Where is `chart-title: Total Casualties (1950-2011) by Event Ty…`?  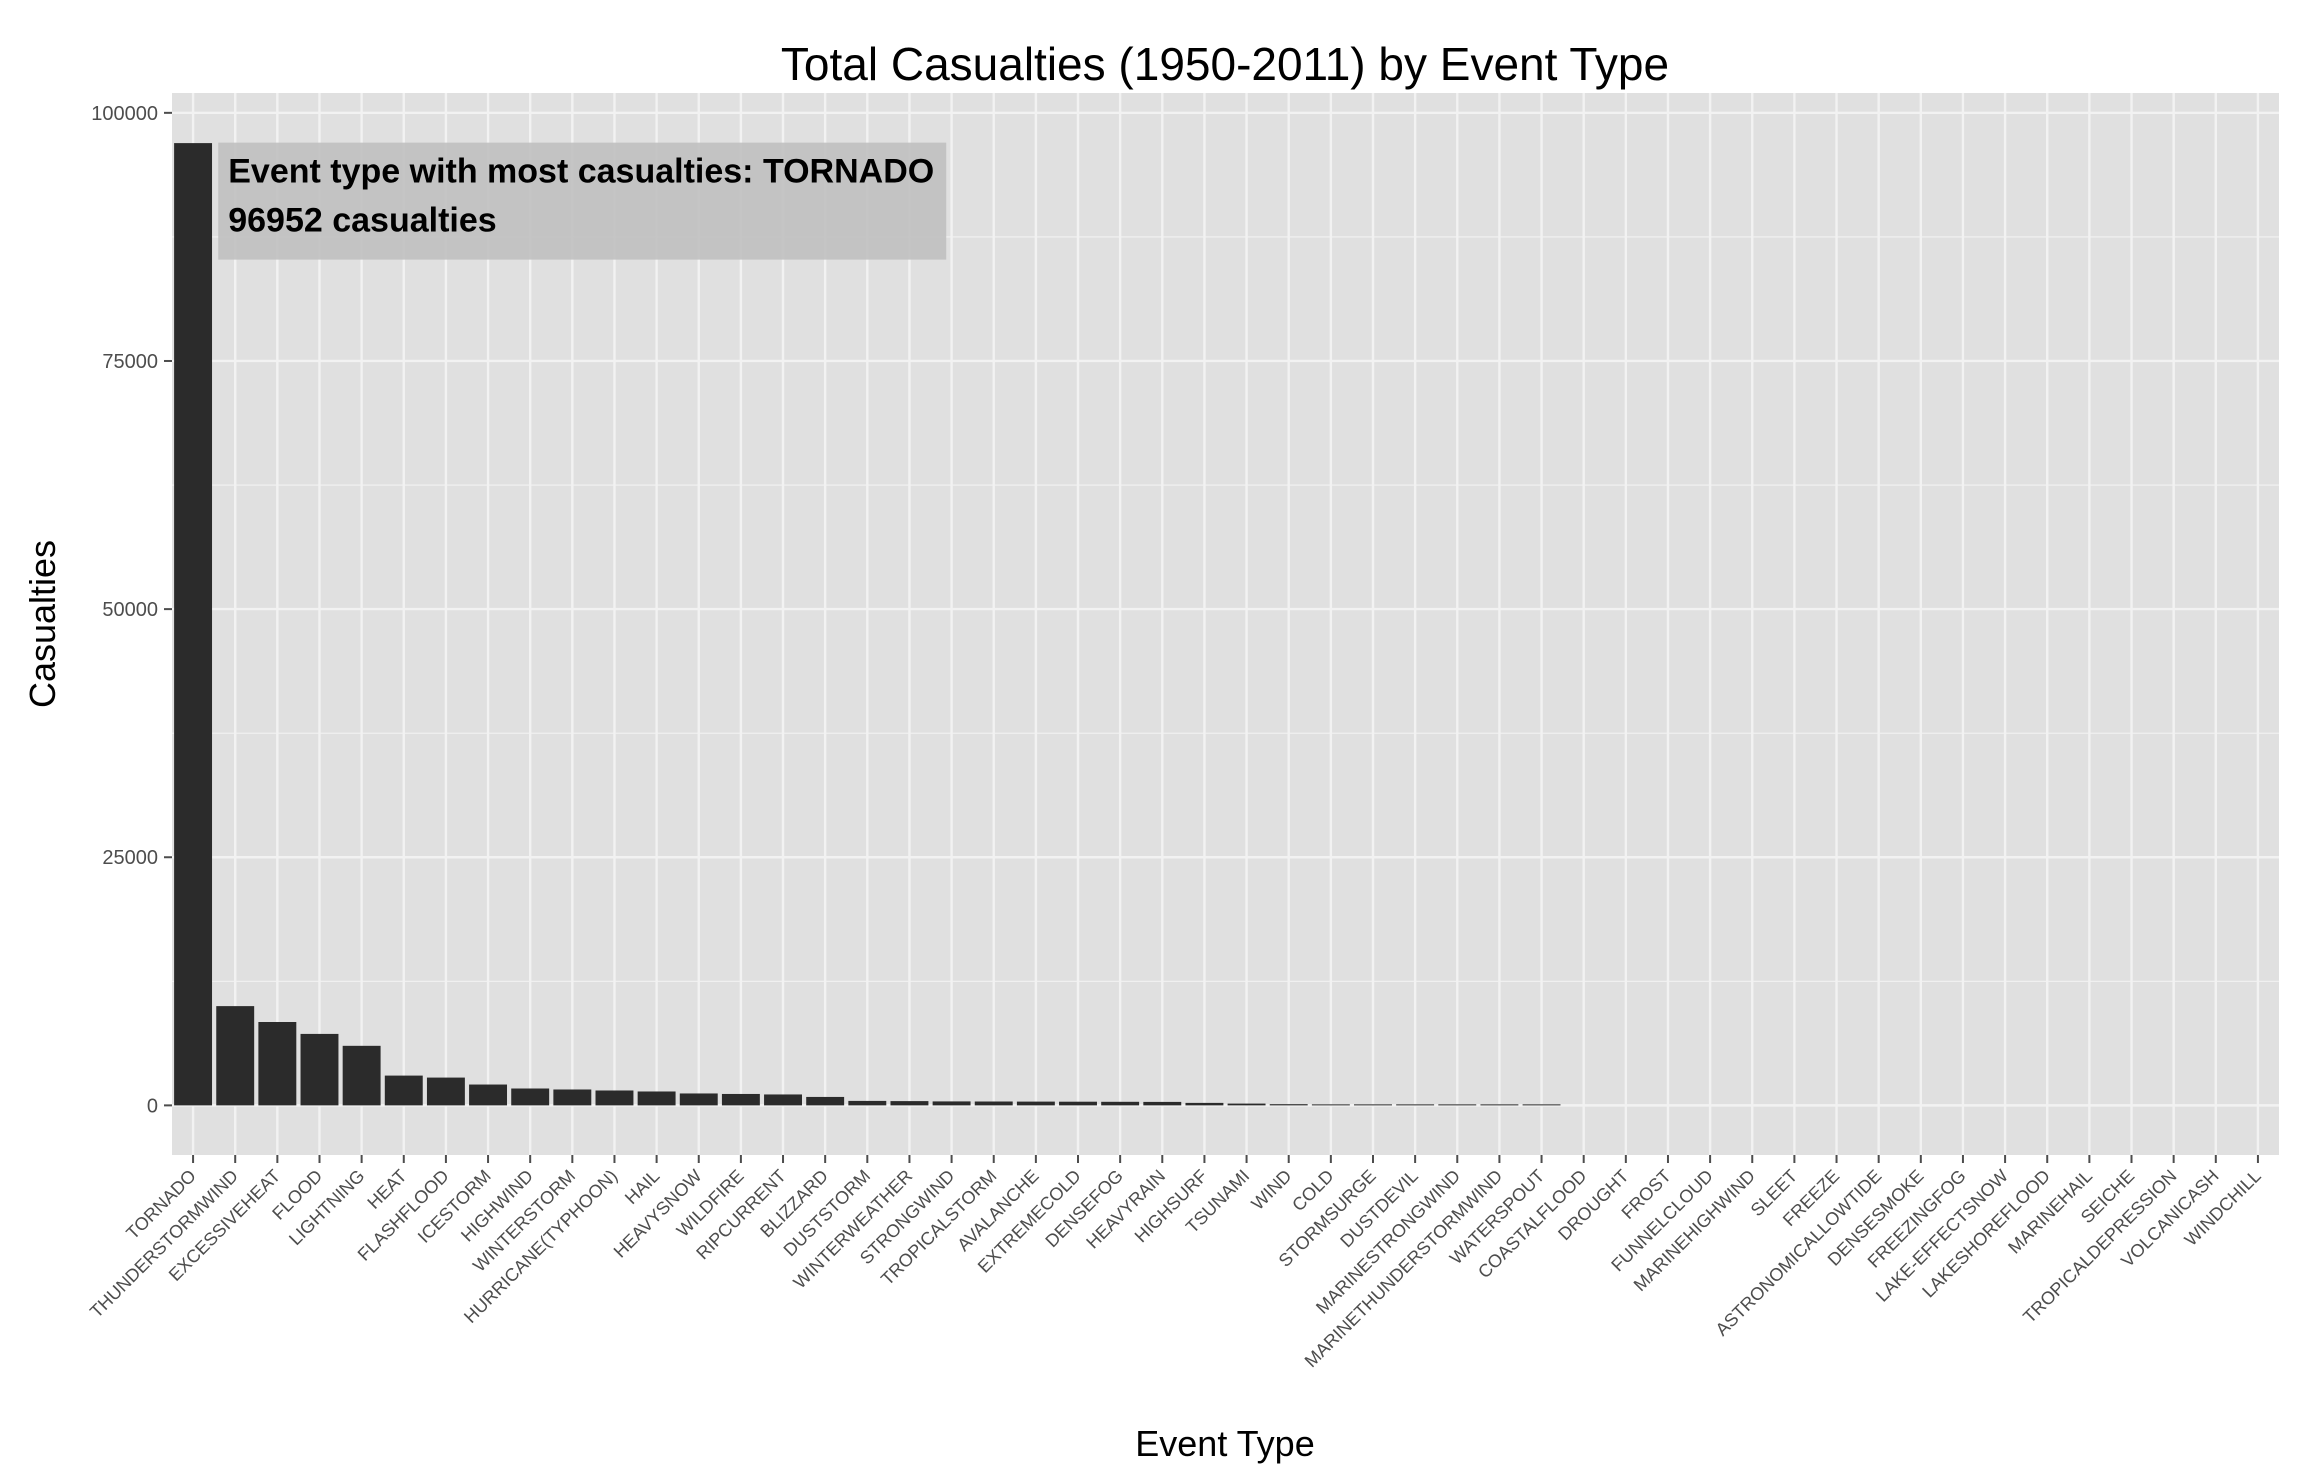 chart-title: Total Casualties (1950-2011) by Event Ty… is located at coordinates (1225, 64).